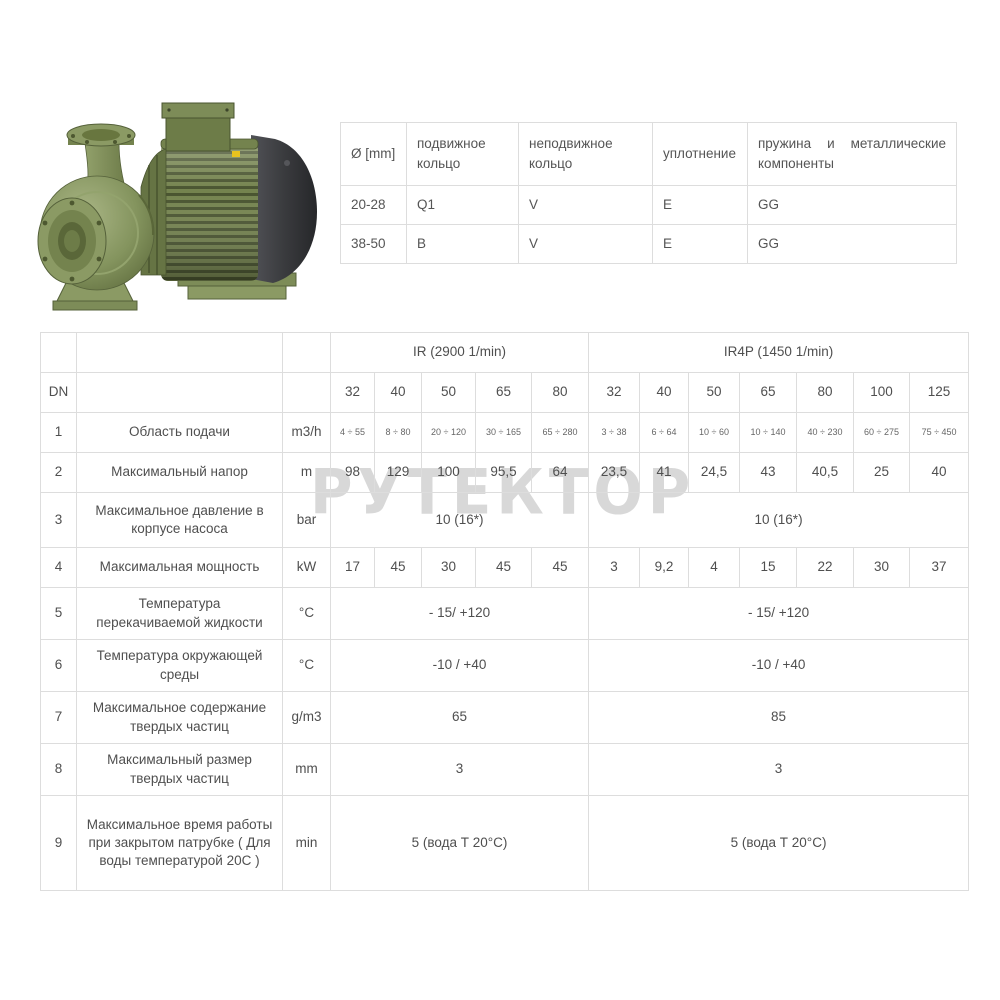  I want to click on motor-body, so click(209, 209).